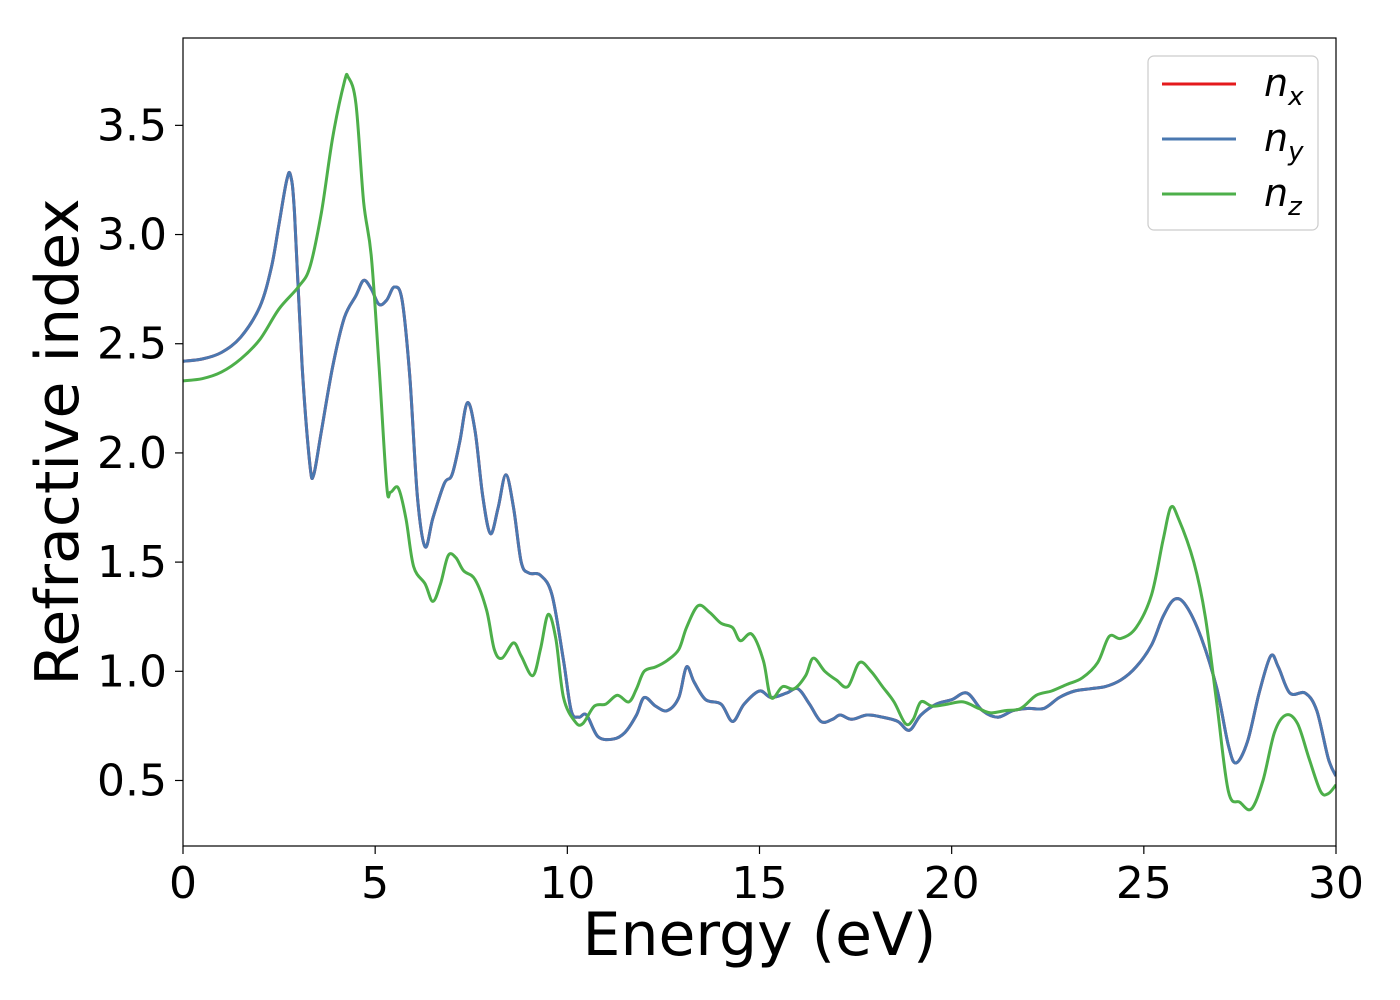  I want to click on y-tick-label: 3.5, so click(132, 125).